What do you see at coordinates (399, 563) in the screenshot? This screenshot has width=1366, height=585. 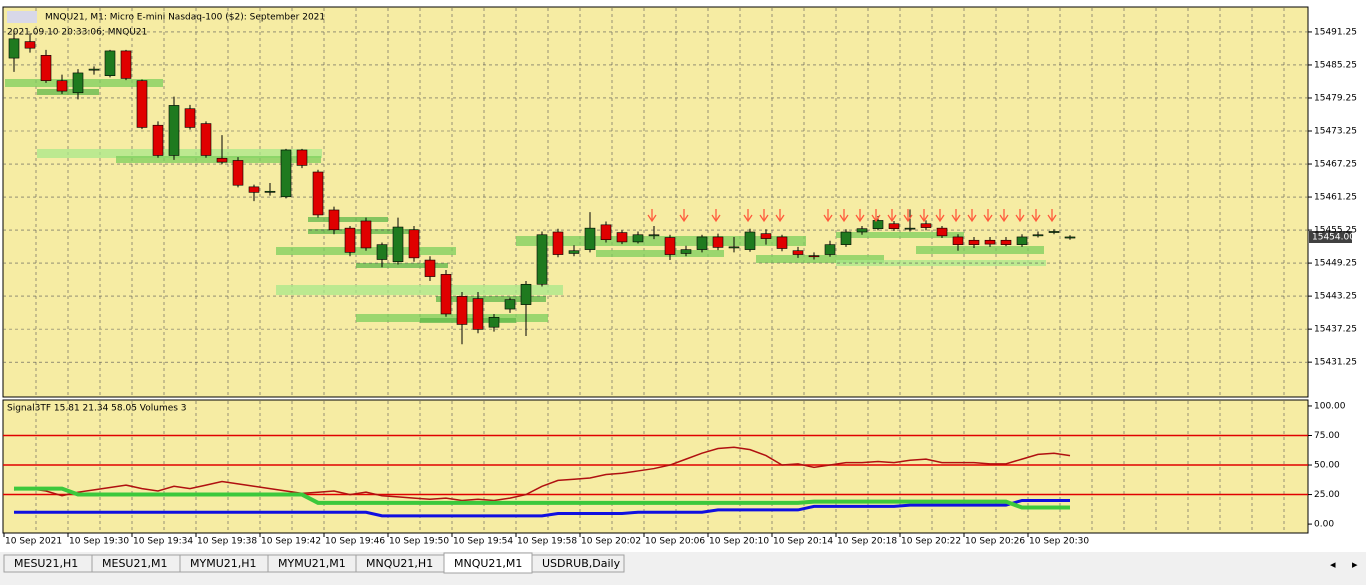 I see `tab-label: MNQU21,H1` at bounding box center [399, 563].